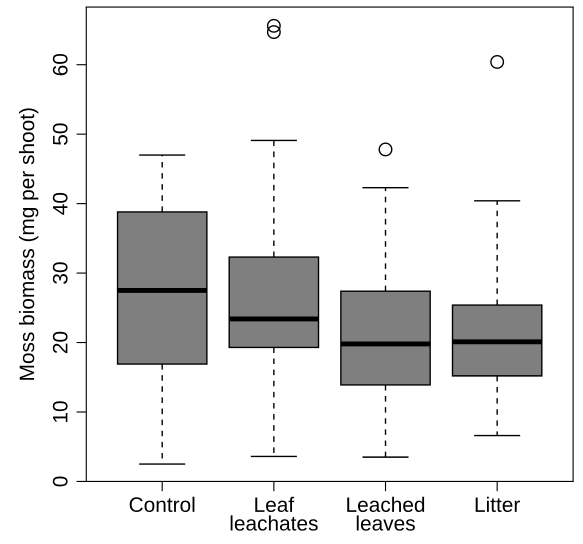 The image size is (583, 544). Describe the element at coordinates (60, 273) in the screenshot. I see `y-tick-label: 30` at that location.